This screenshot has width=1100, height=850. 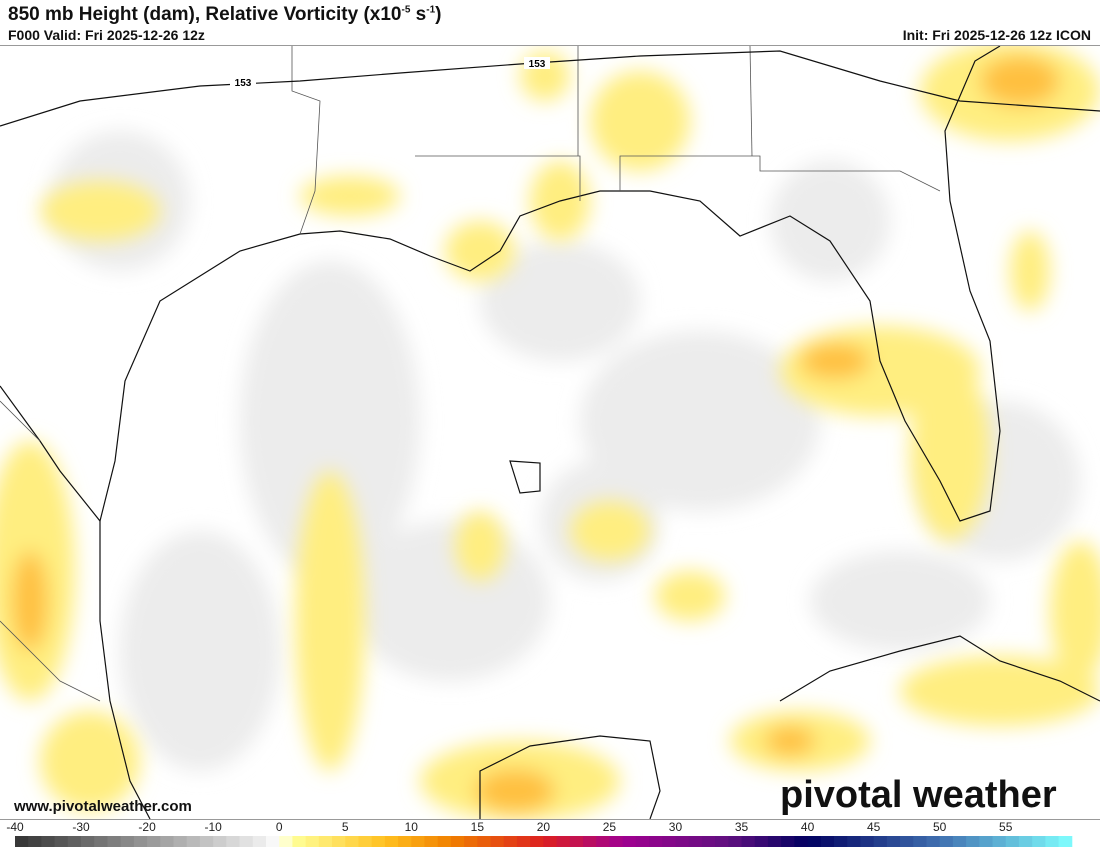 I want to click on title-text-end: ), so click(x=438, y=14).